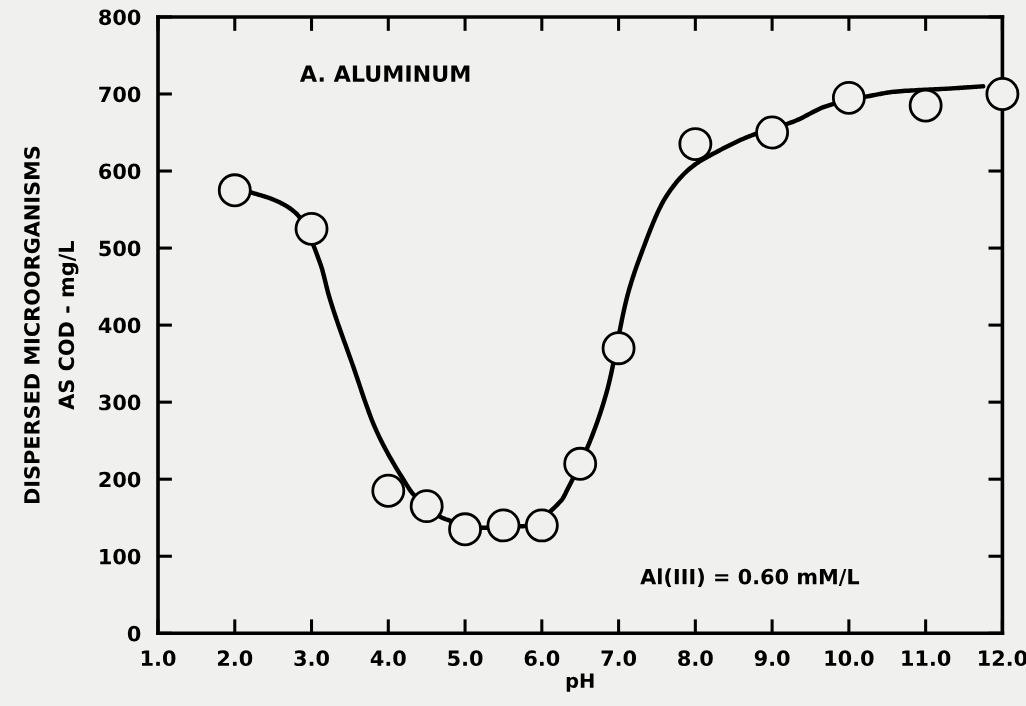  I want to click on x-tick-label: 3.0, so click(311, 658).